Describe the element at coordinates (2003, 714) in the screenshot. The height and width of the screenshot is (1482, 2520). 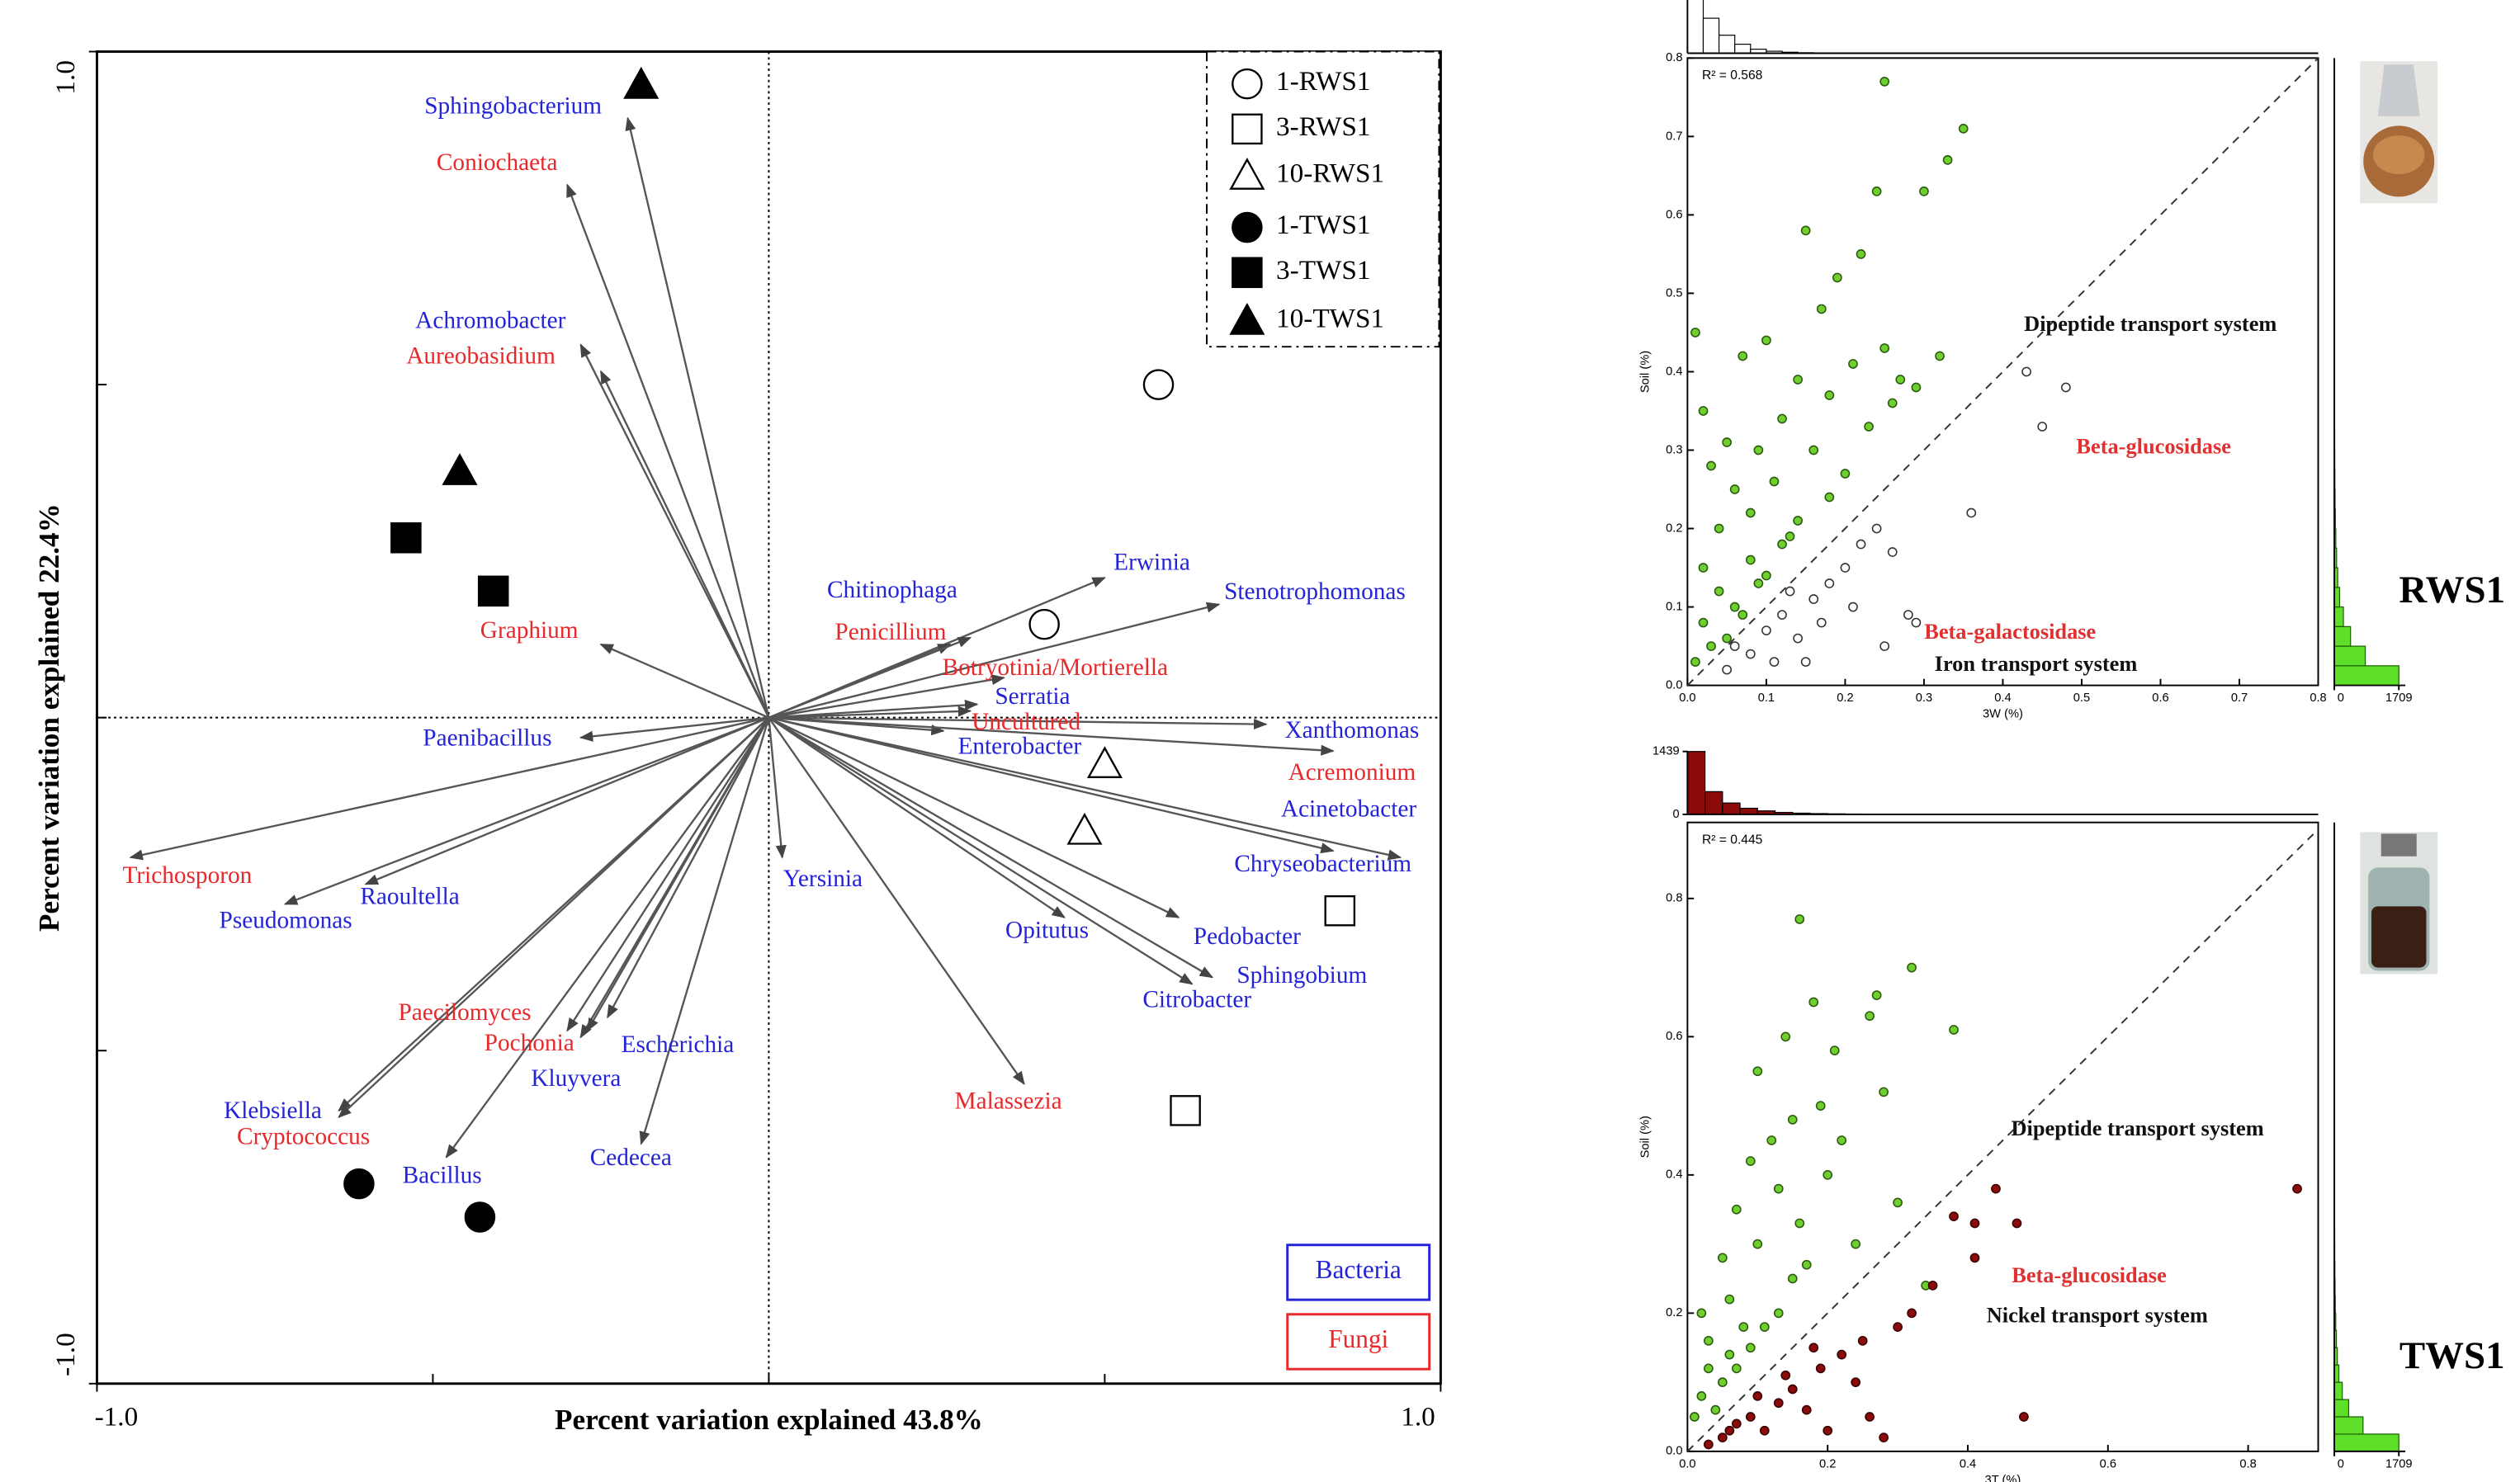
I see `x-axis-label: 3W (%)` at that location.